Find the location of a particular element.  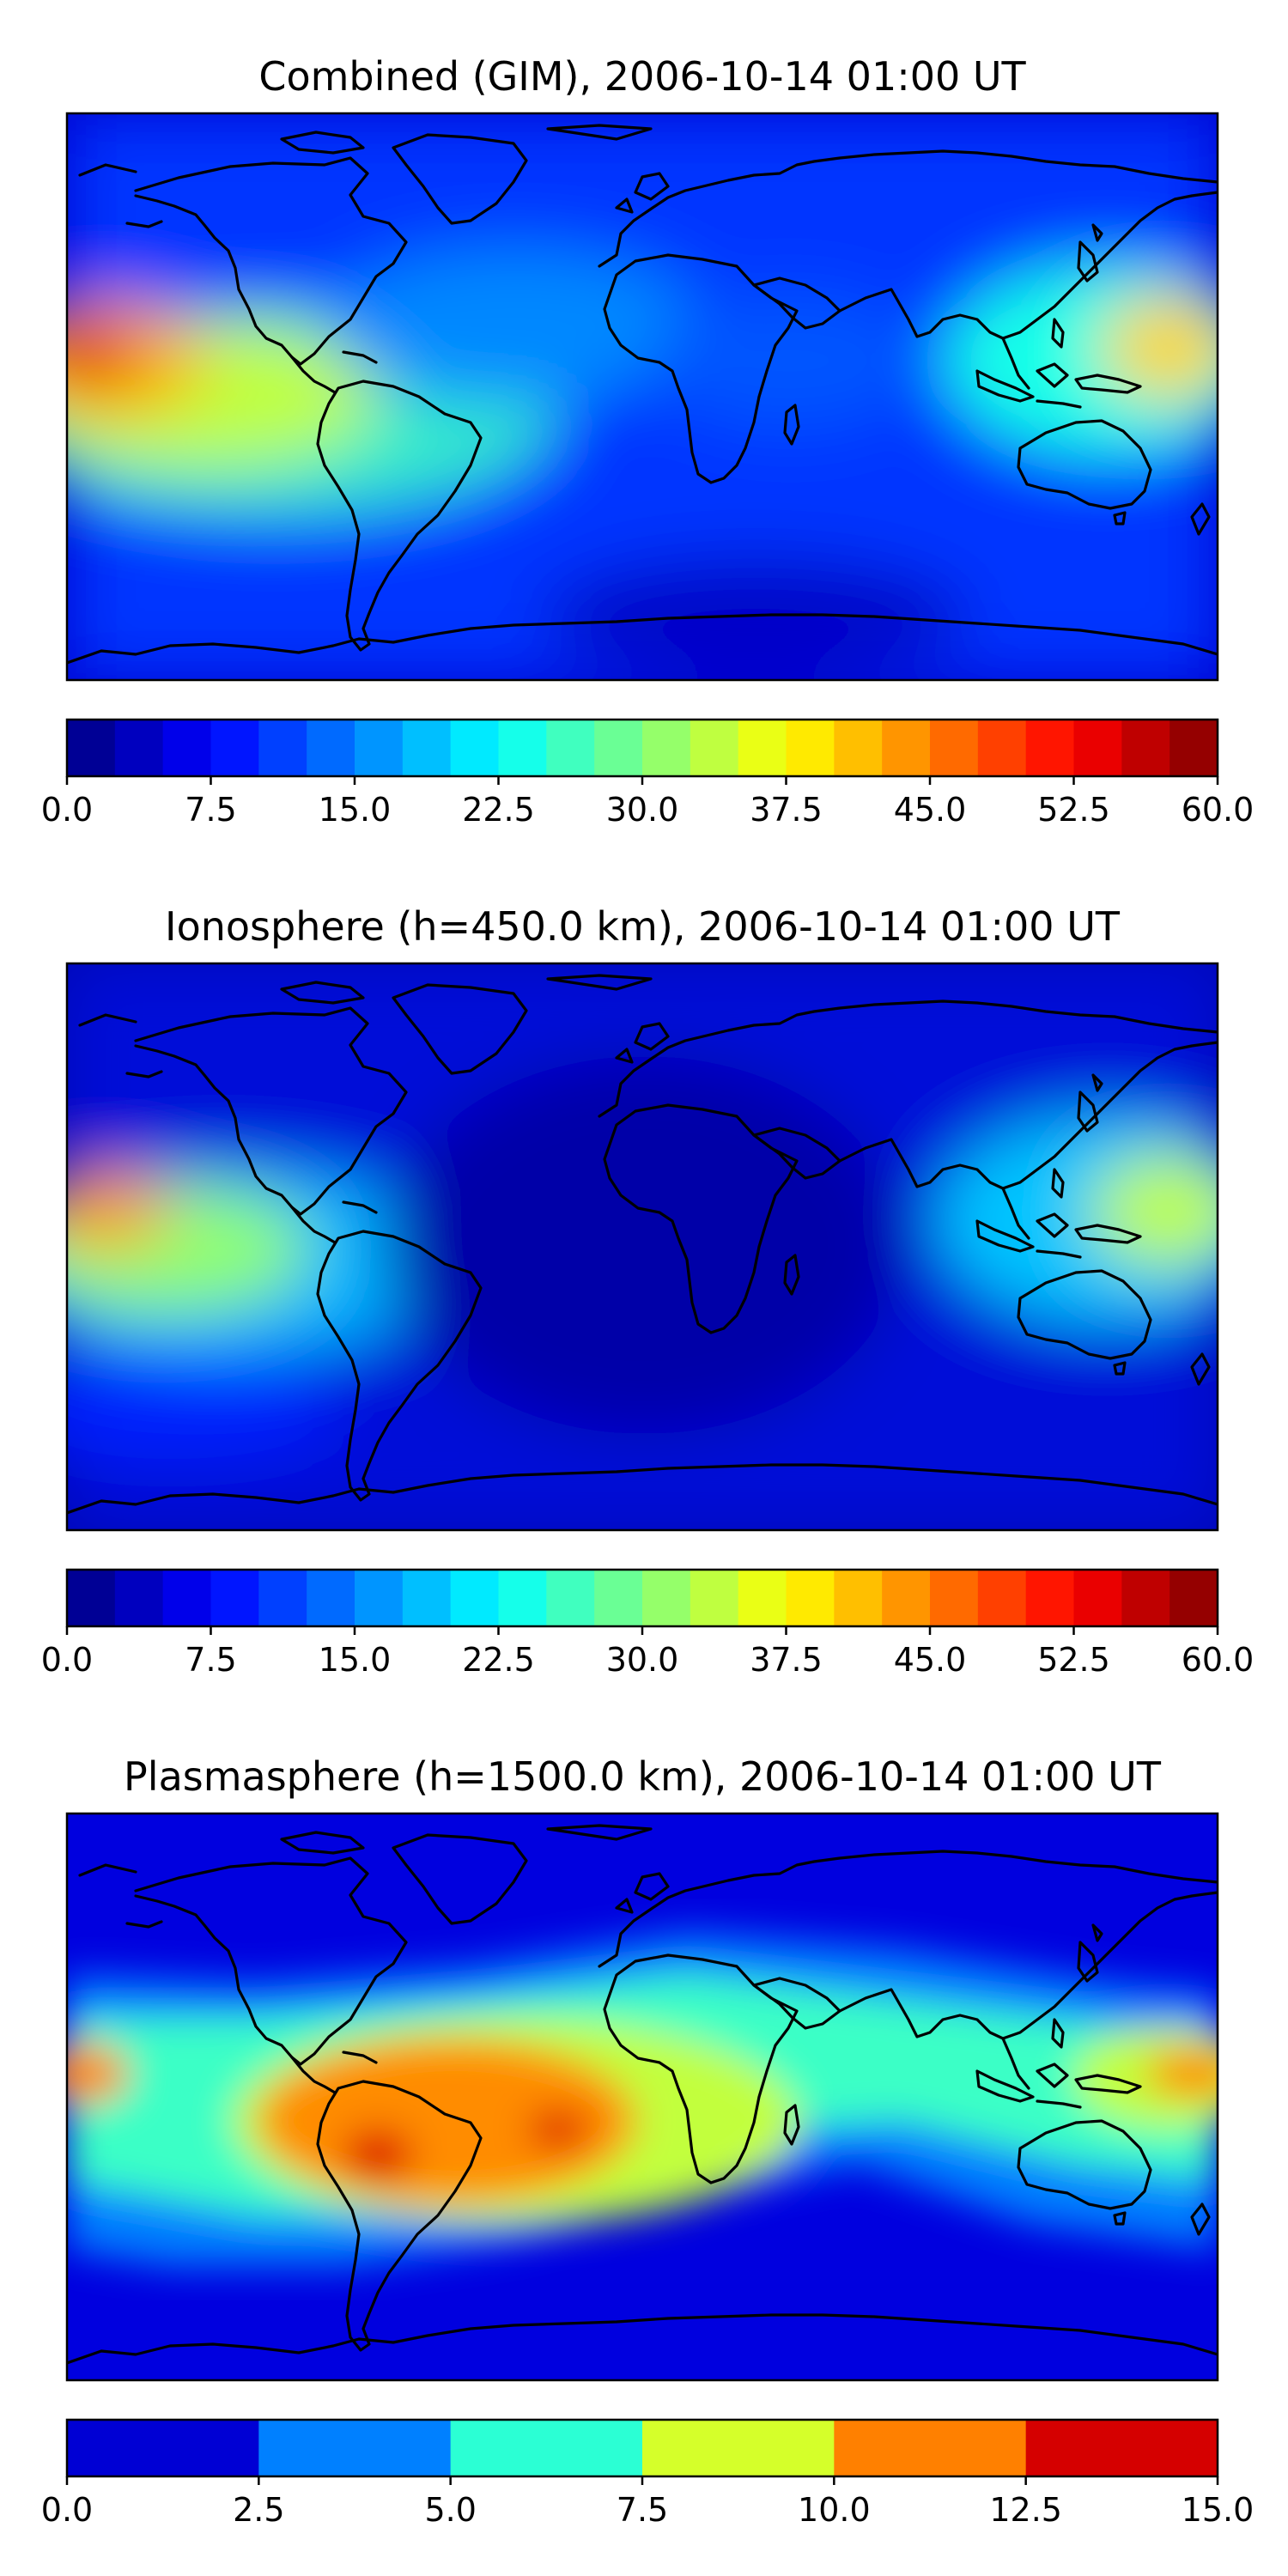

colorbar-plasmasphere: 0.0 2.5 5.0 7.5 10.0 12.5 15.0 is located at coordinates (648, 2473).